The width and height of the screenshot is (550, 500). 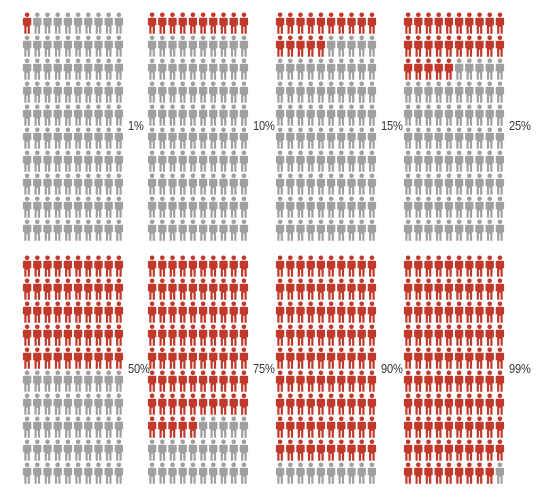 I want to click on person-grid, so click(x=454, y=126).